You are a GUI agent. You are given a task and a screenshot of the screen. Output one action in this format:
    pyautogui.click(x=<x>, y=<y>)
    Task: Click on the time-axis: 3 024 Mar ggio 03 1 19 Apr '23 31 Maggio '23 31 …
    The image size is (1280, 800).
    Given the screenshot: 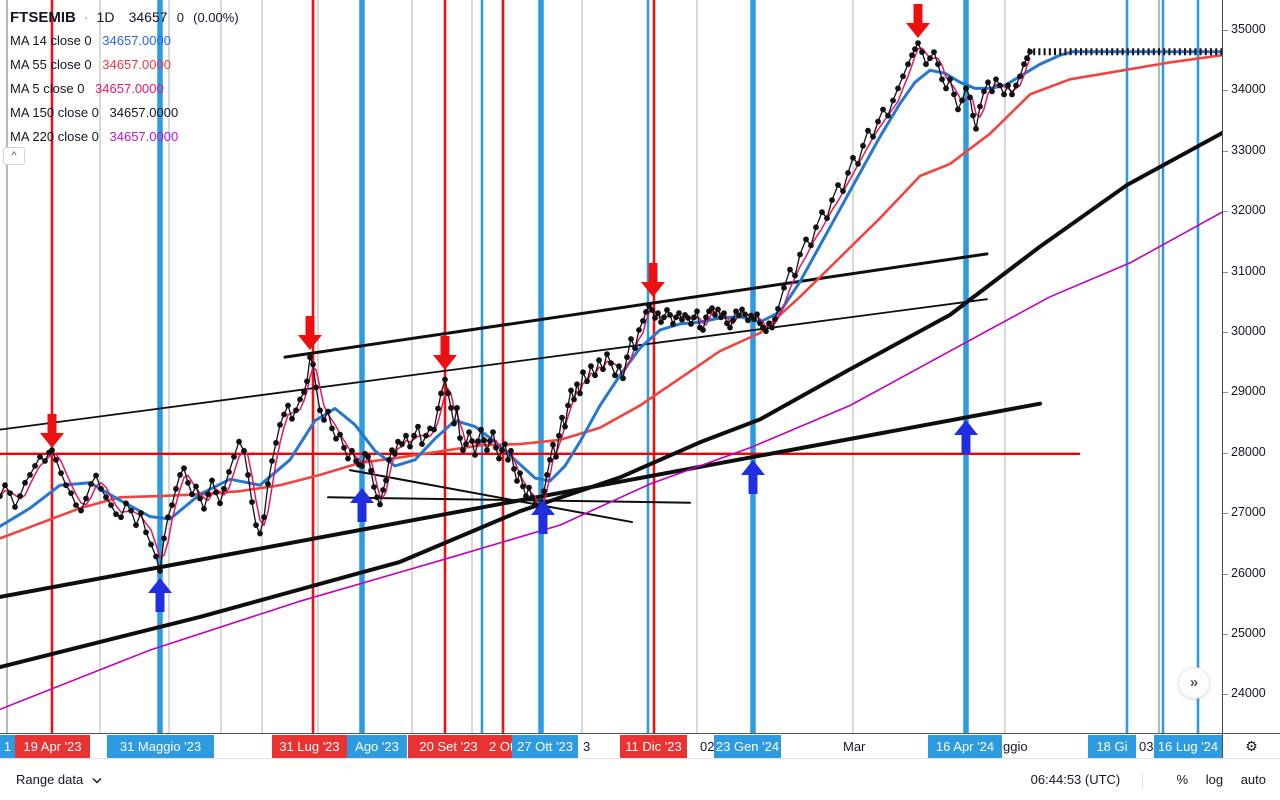 What is the action you would take?
    pyautogui.click(x=611, y=745)
    